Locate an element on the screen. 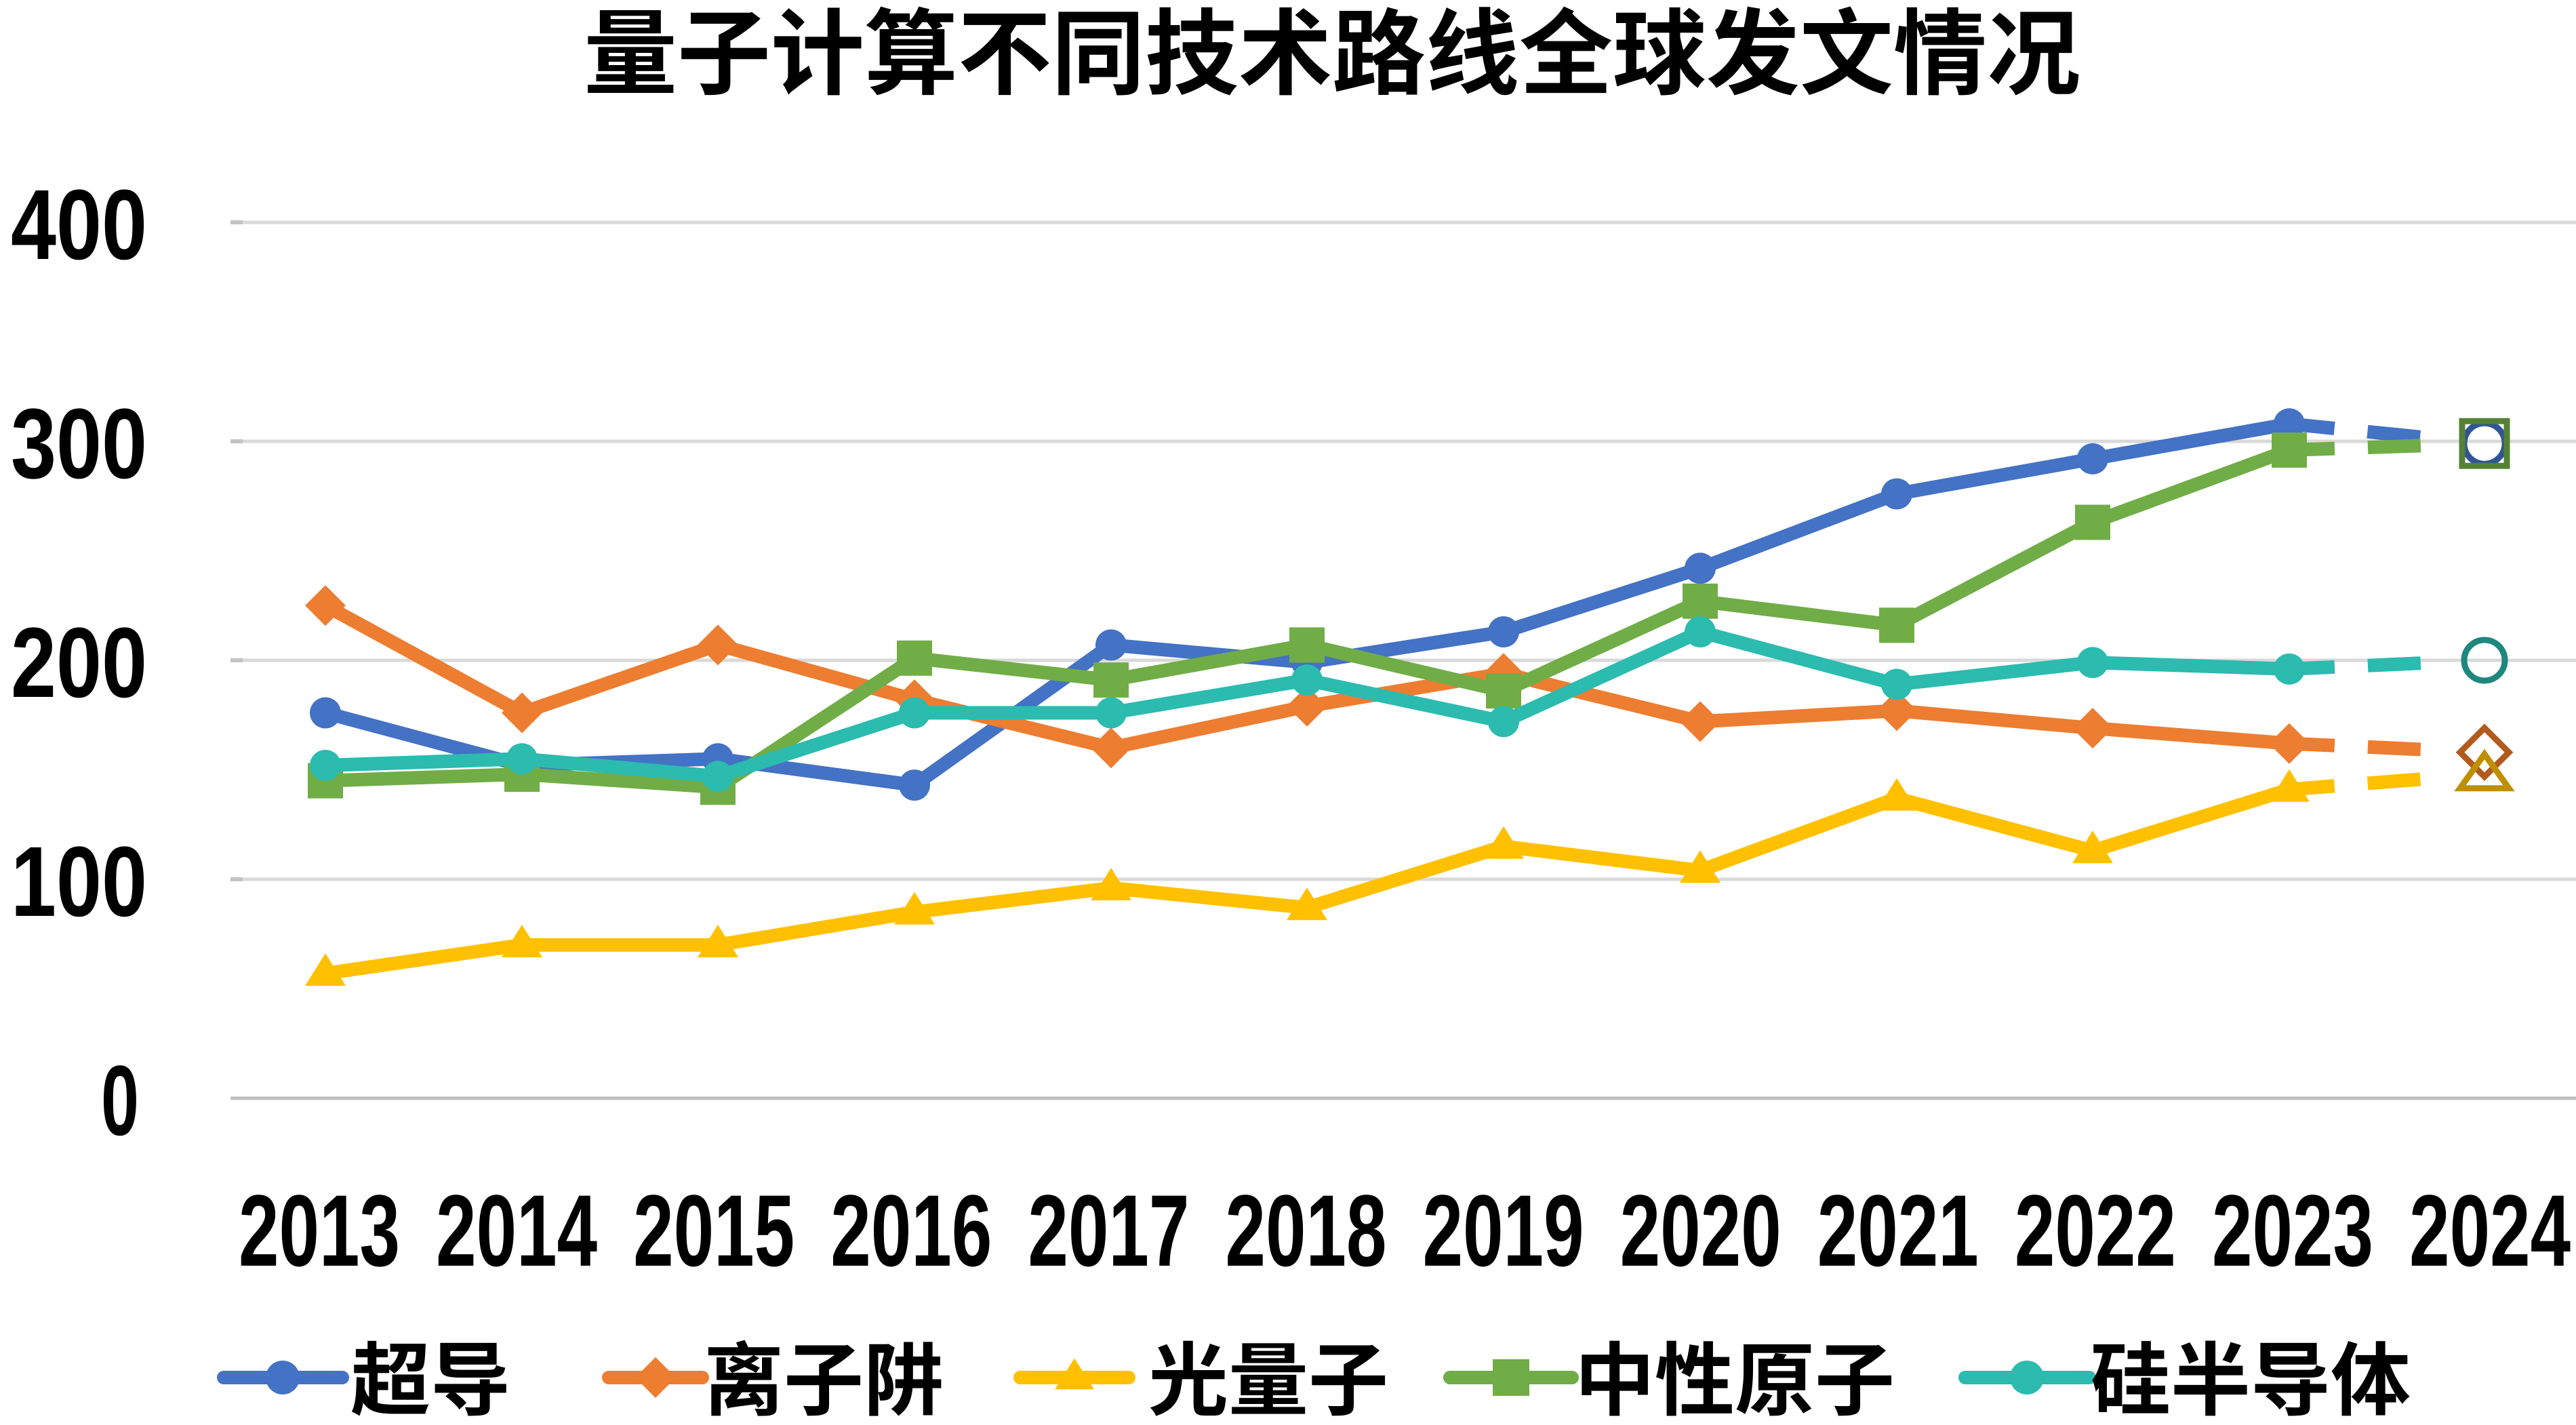  svg-text: 100 is located at coordinates (79, 882).